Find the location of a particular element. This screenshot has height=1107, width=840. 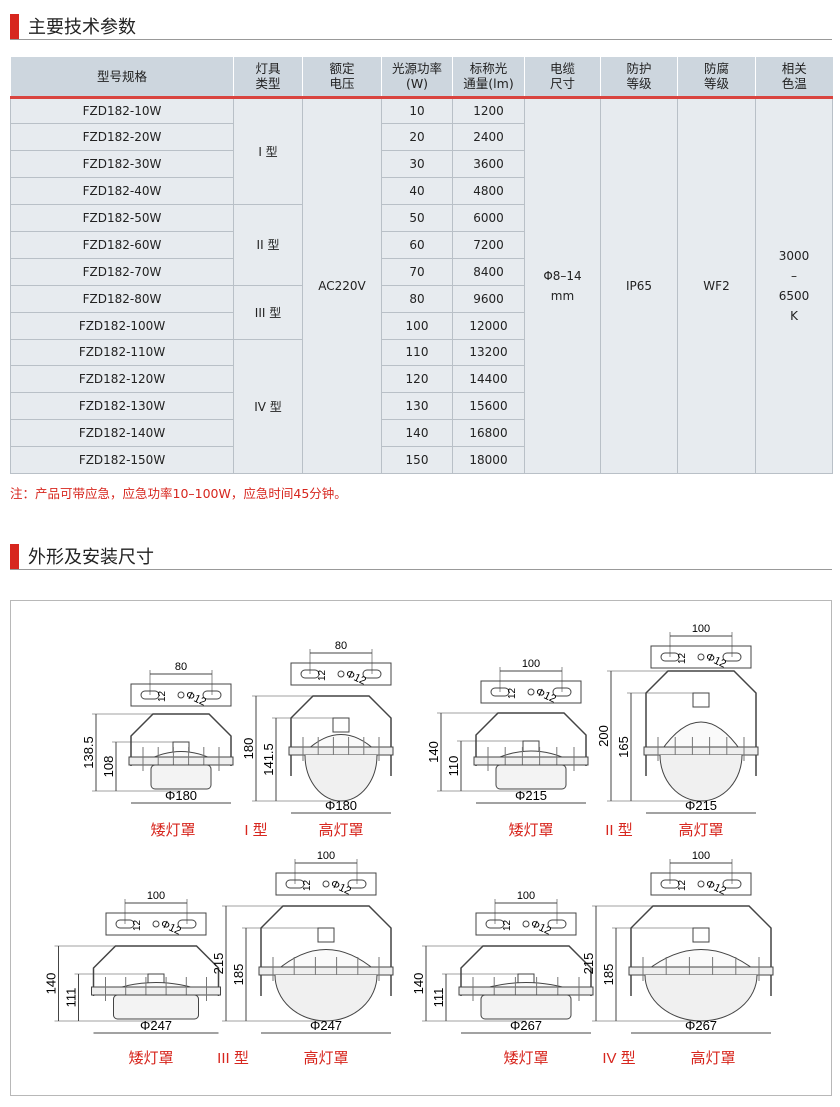

inner-height-label: 141.5 is located at coordinates (268, 759).